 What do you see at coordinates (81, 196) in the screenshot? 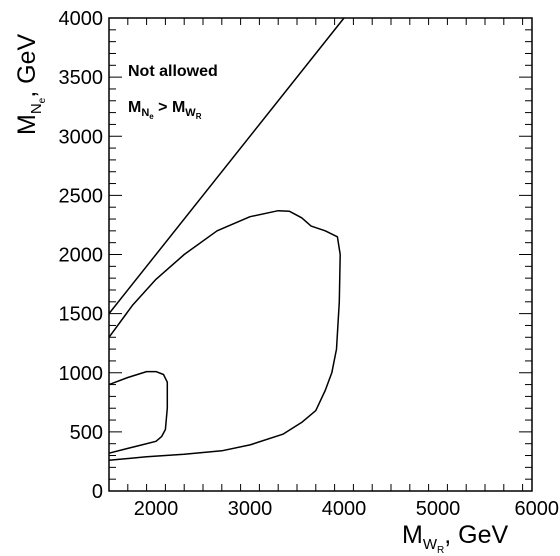
I see `y-tick-label: 2500` at bounding box center [81, 196].